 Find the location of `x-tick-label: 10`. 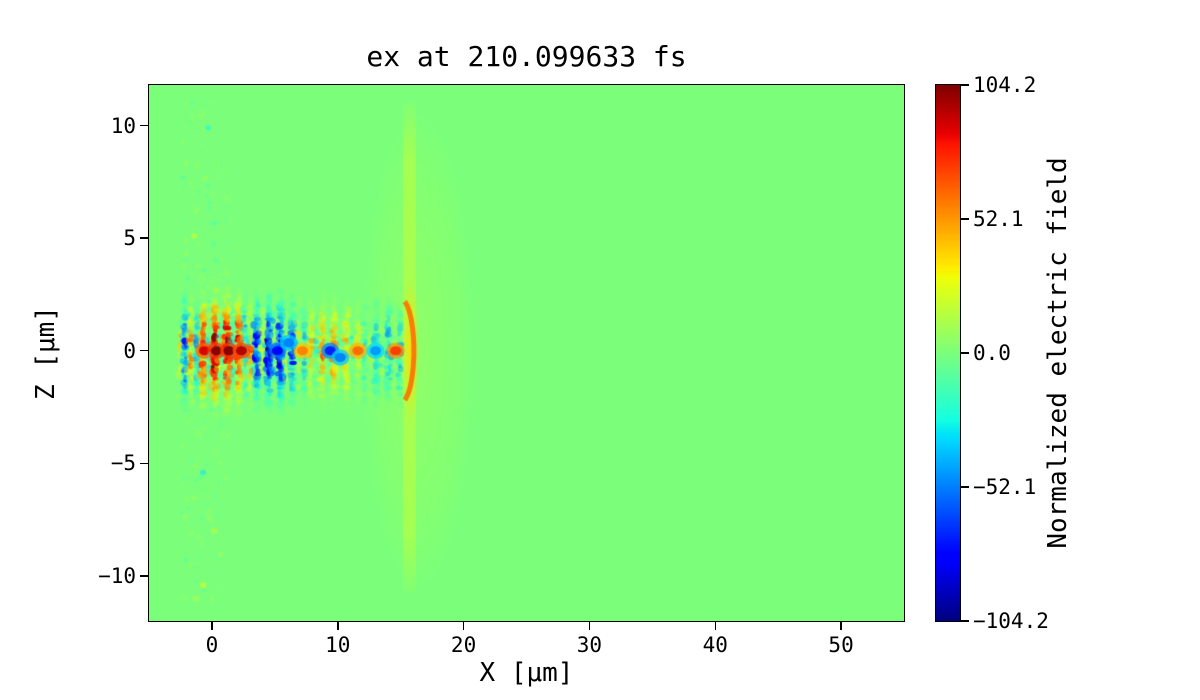

x-tick-label: 10 is located at coordinates (338, 645).